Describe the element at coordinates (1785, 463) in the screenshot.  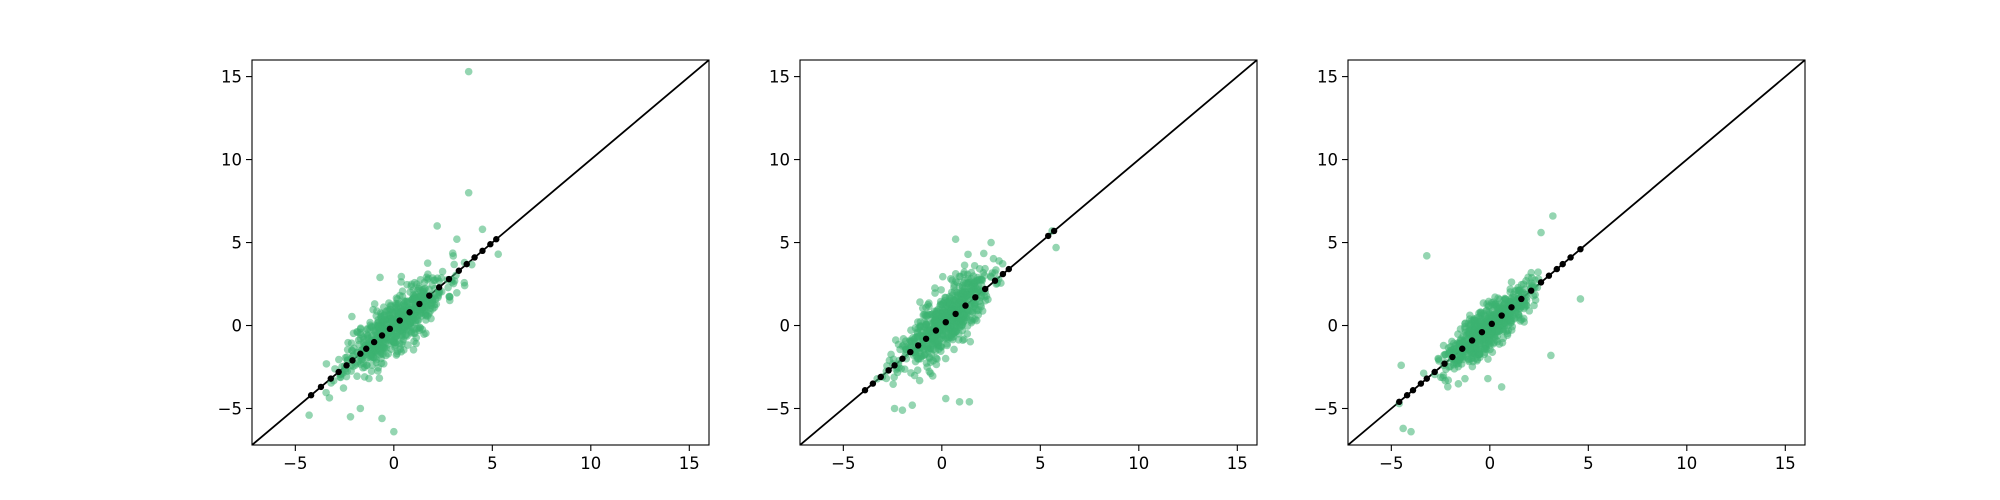
I see `x-tick-label: 15` at that location.